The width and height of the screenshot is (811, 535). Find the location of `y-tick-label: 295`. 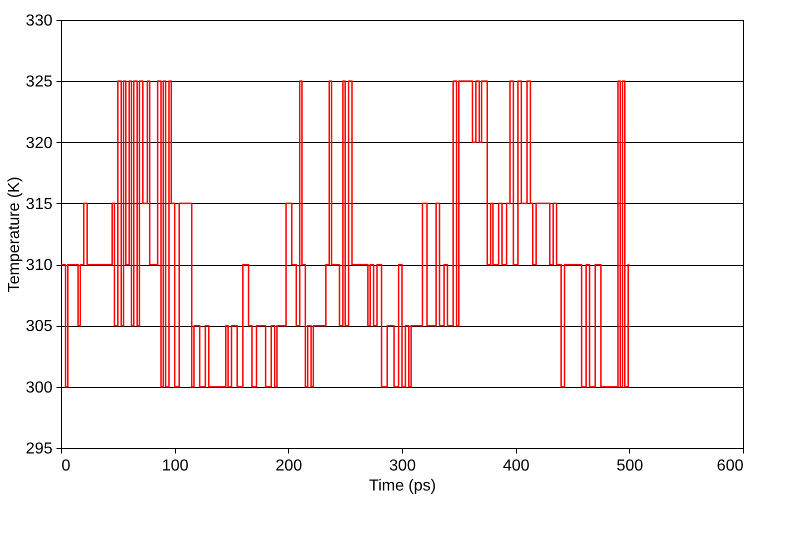

y-tick-label: 295 is located at coordinates (39, 449).